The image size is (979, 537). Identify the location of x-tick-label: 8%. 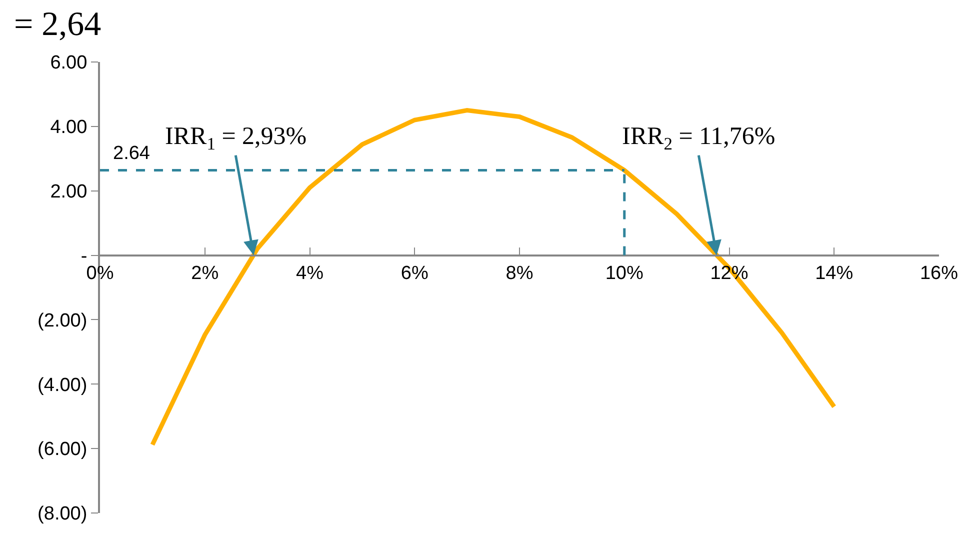
(520, 273).